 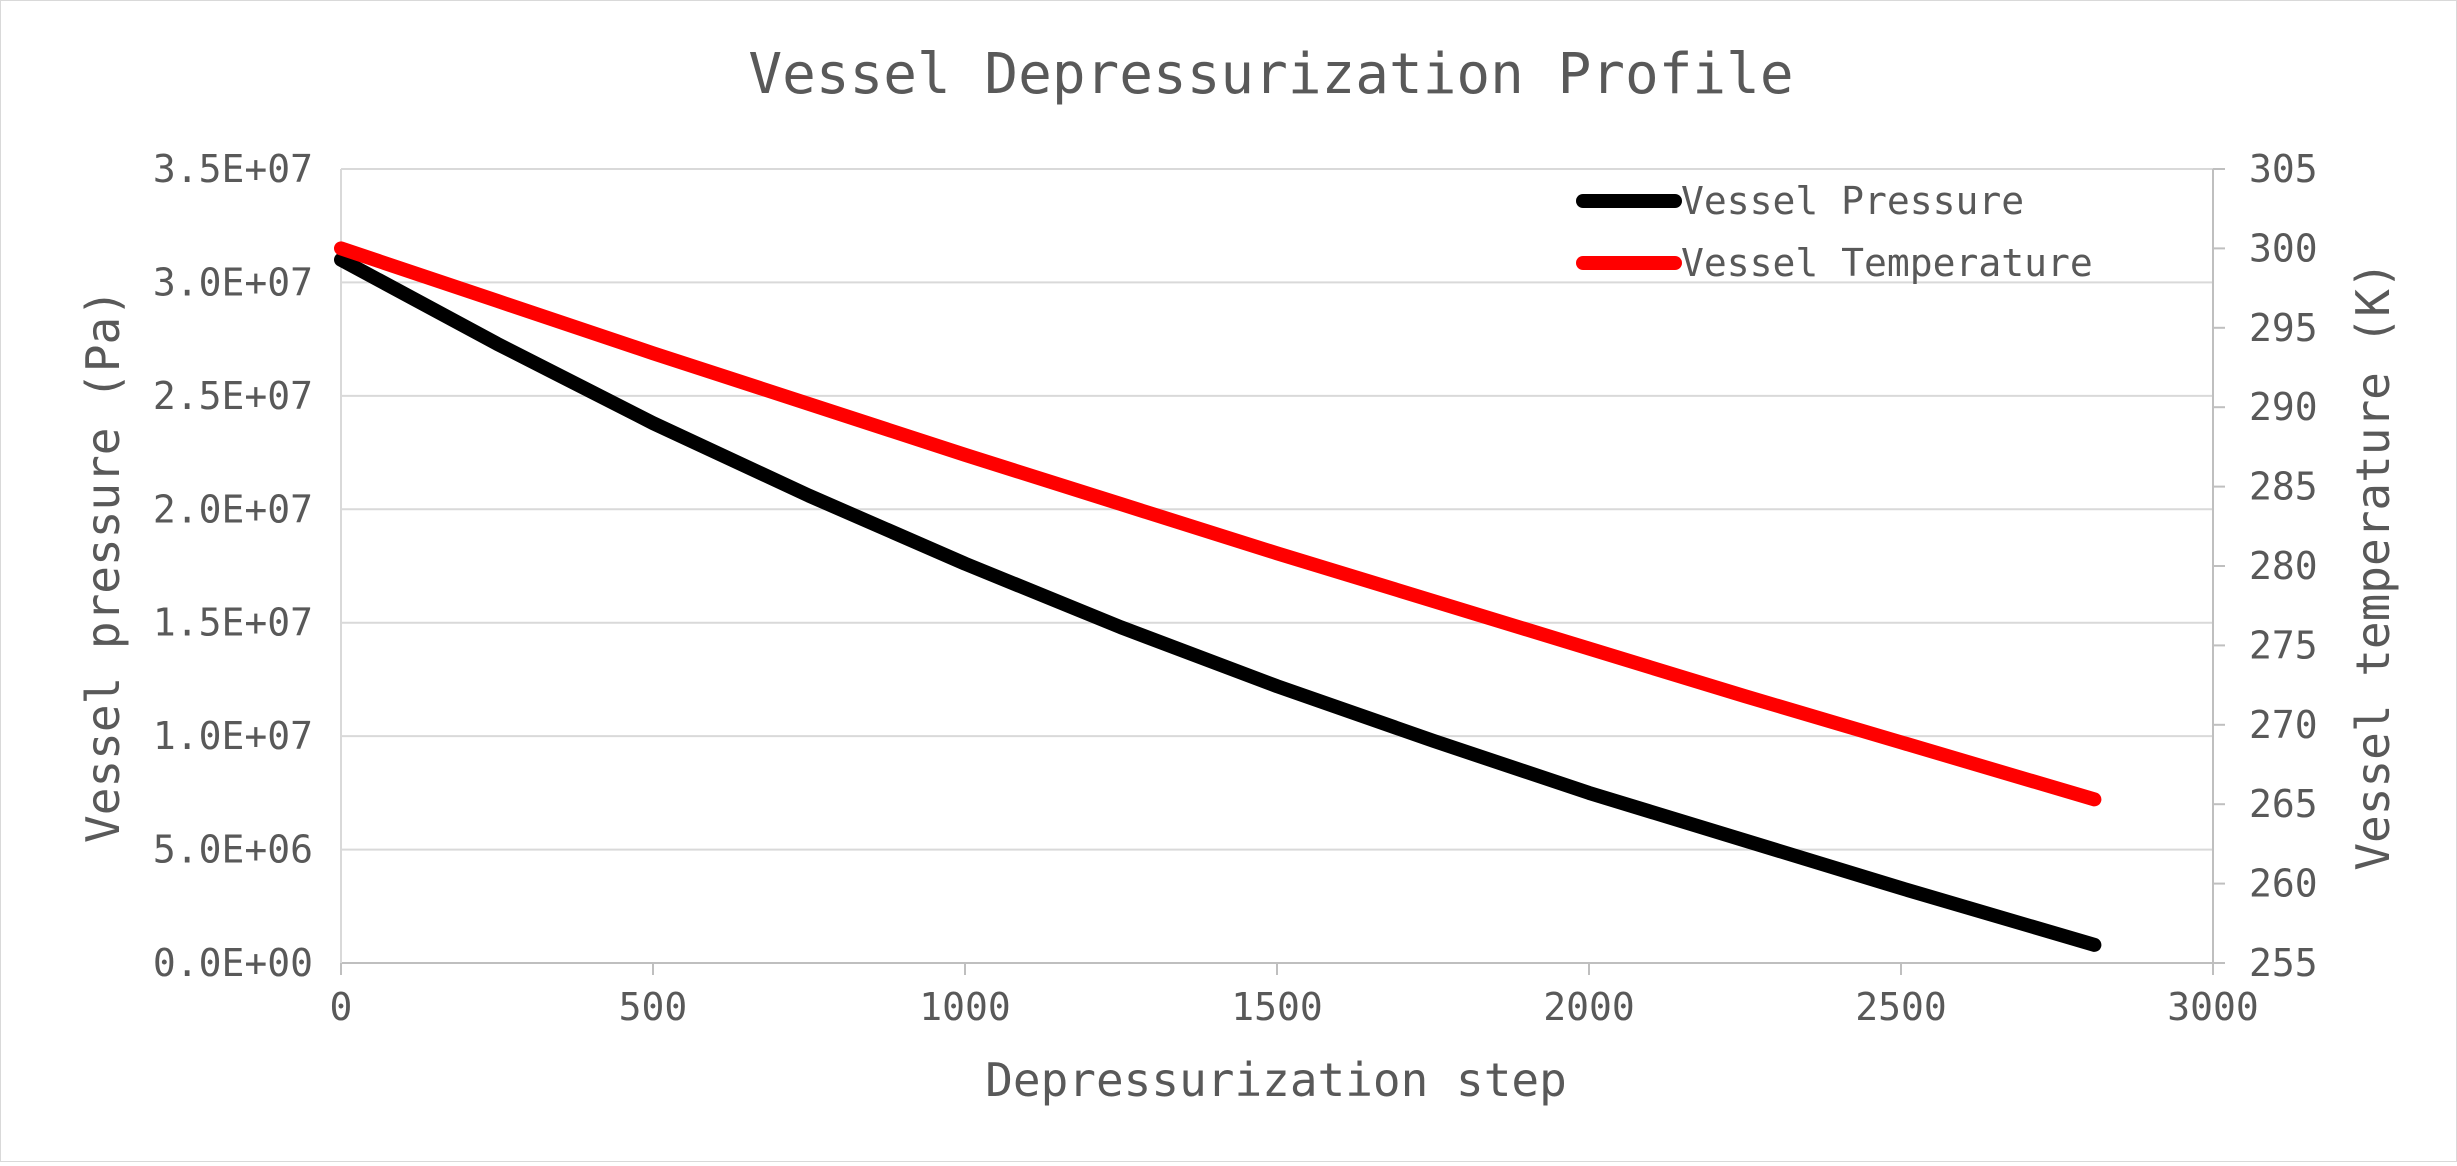 What do you see at coordinates (1834, 232) in the screenshot?
I see `legend: Vessel Pressure Vessel Temperature` at bounding box center [1834, 232].